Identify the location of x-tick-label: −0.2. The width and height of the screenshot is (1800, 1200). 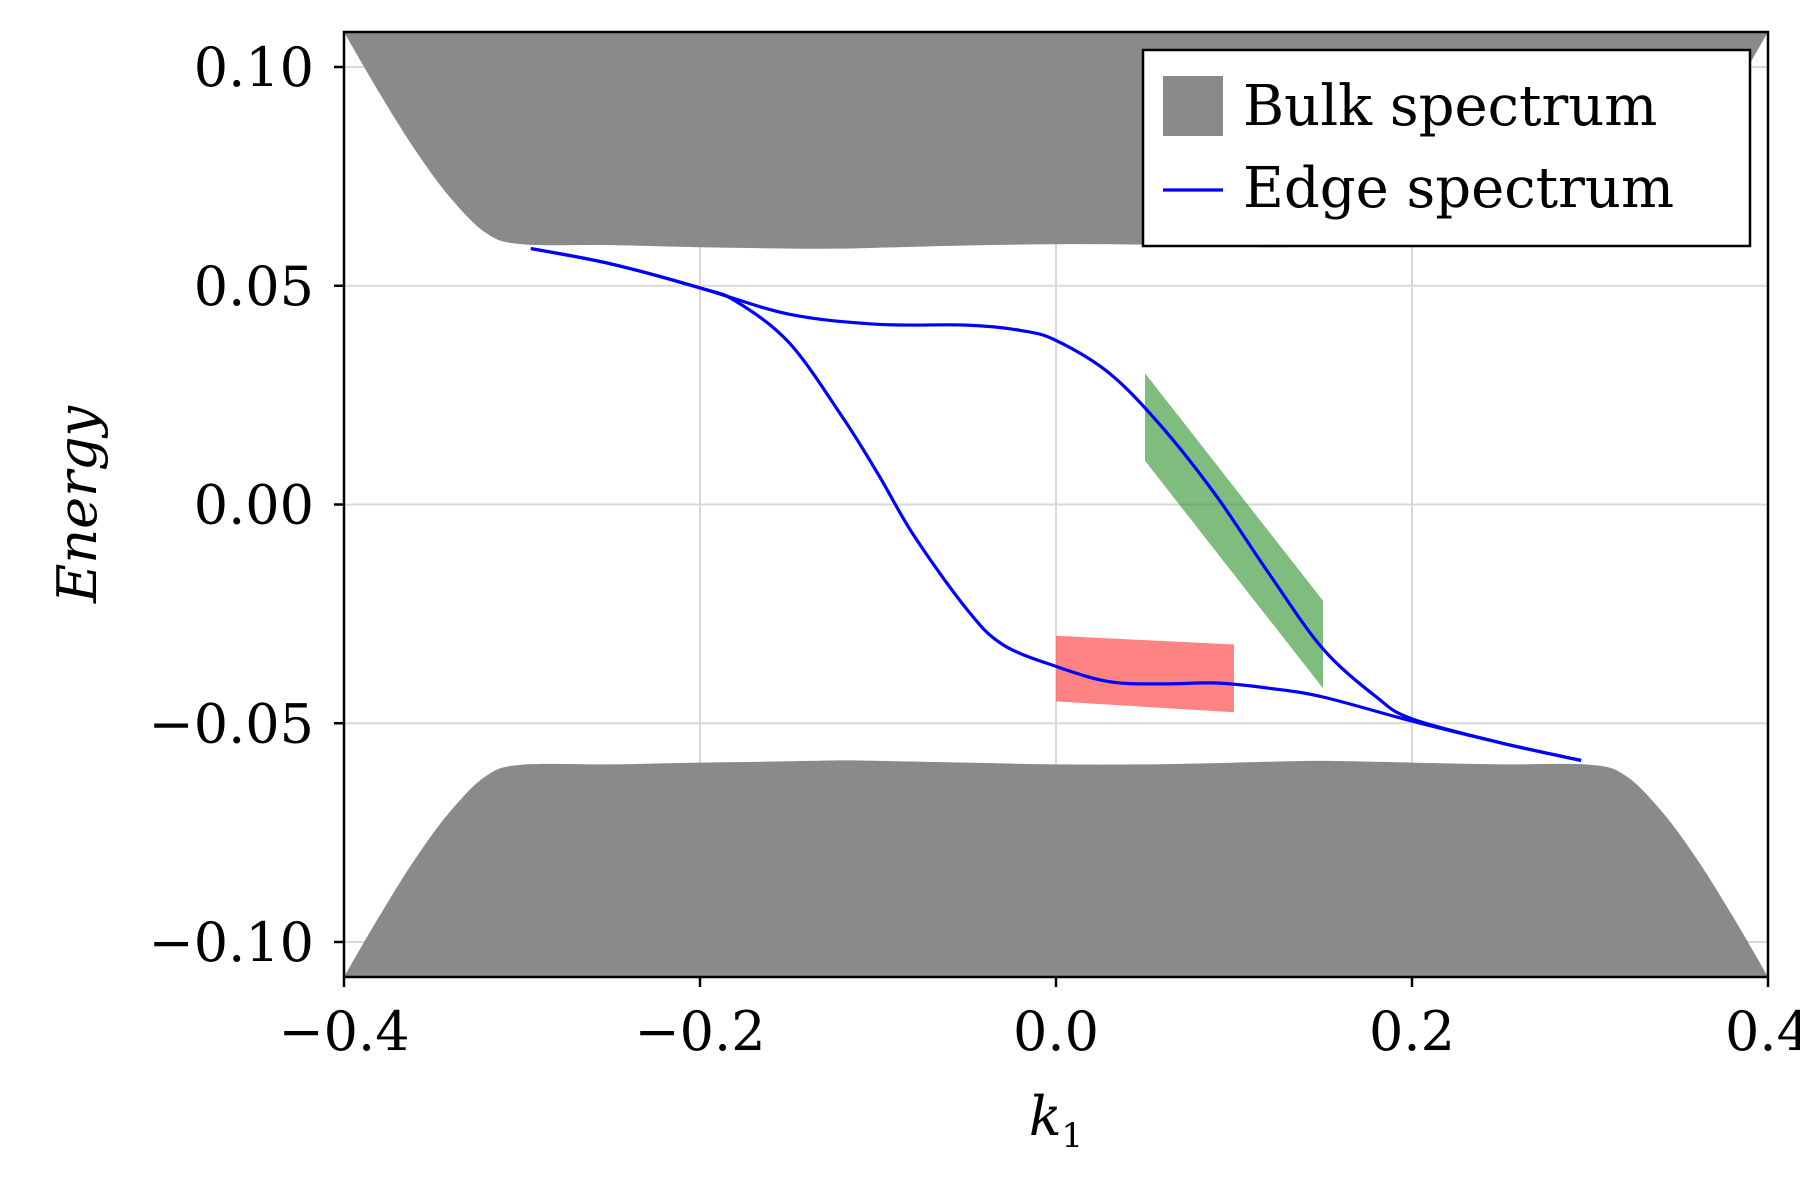
(699, 1031).